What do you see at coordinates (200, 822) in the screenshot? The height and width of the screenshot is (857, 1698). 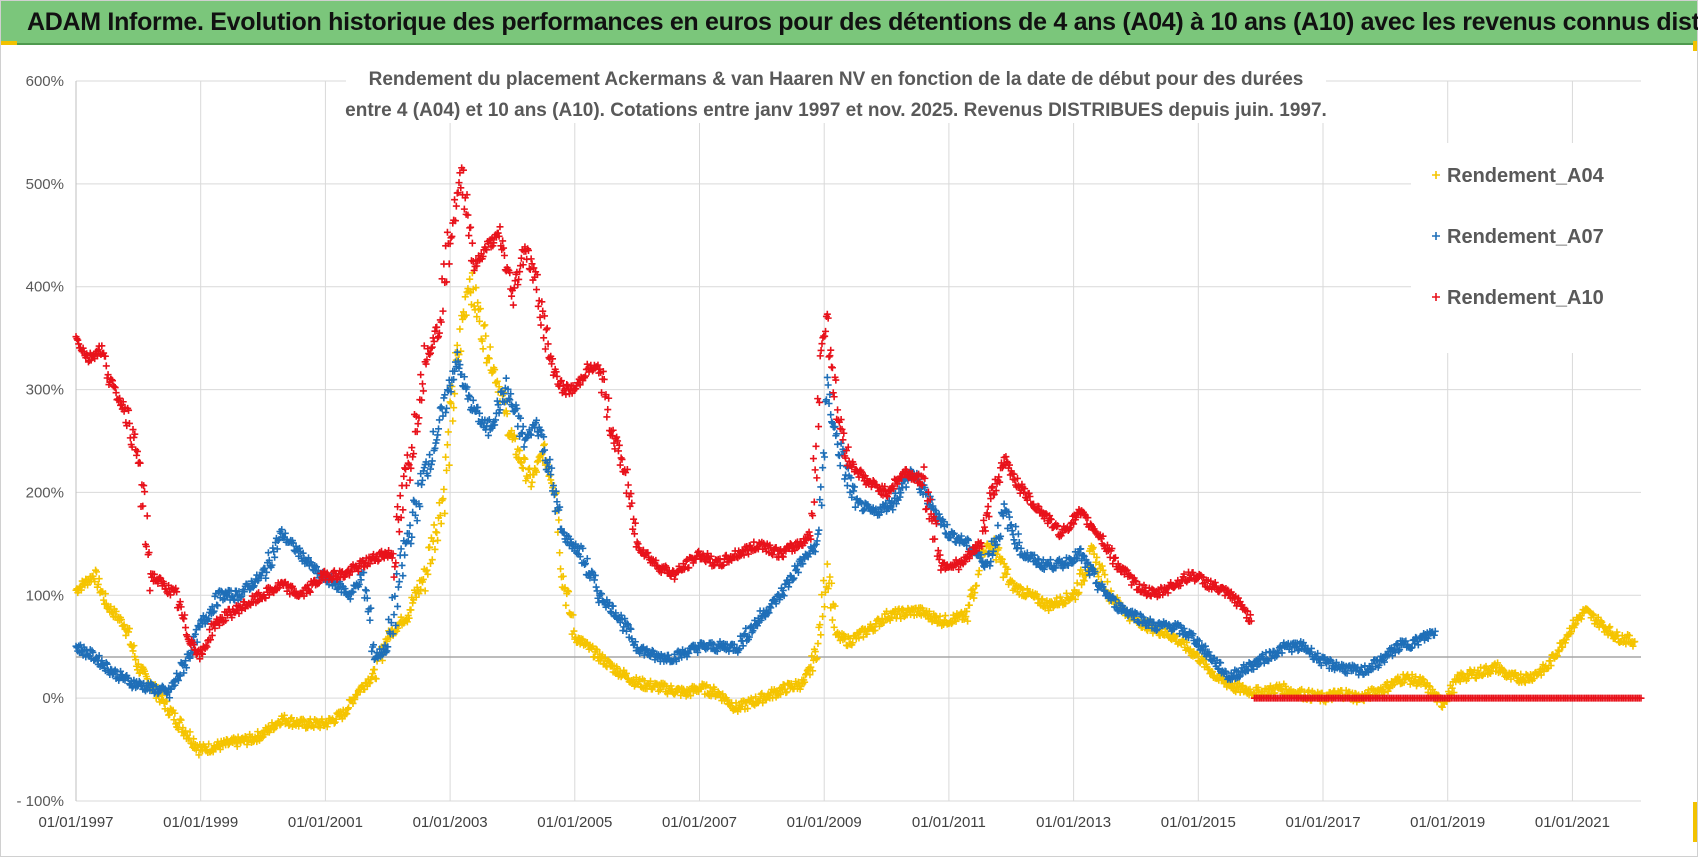 I see `x-tick-label: 01/01/1999` at bounding box center [200, 822].